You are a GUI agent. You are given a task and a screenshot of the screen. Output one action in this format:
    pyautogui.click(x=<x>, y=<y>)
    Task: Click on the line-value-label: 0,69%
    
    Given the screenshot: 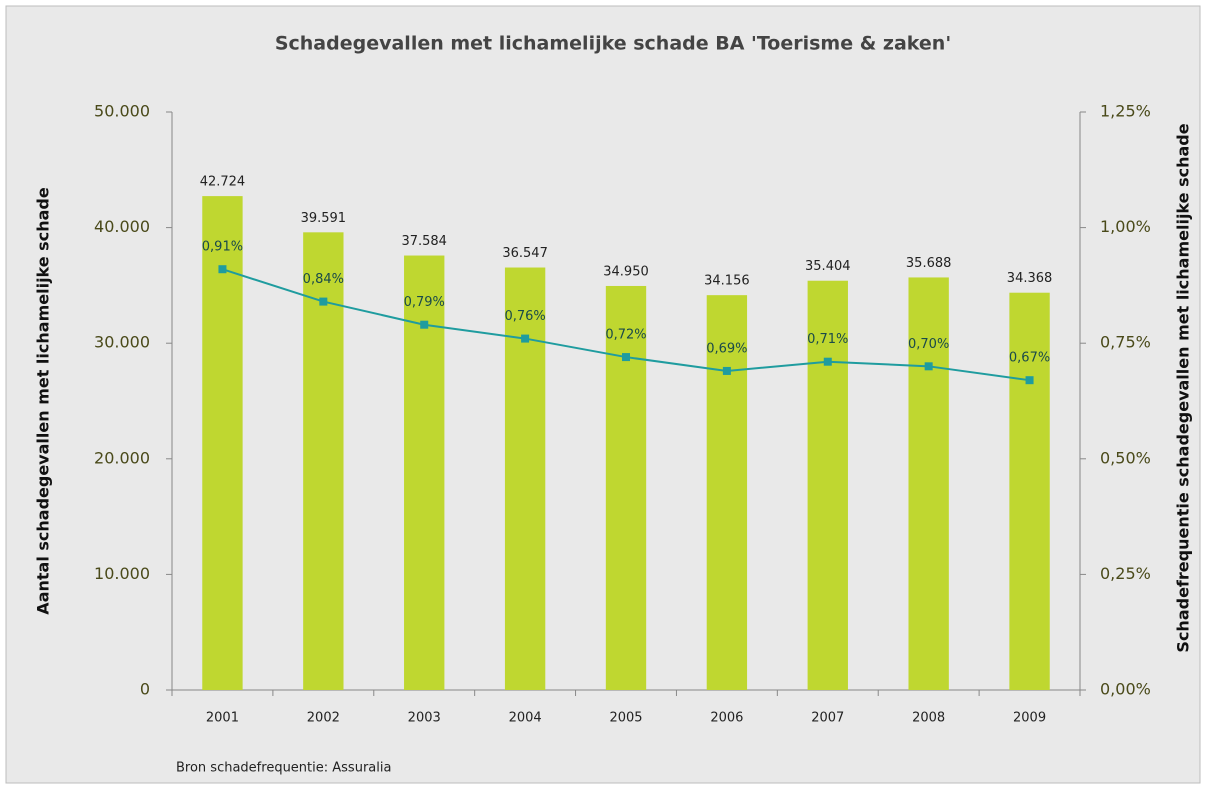 What is the action you would take?
    pyautogui.click(x=726, y=348)
    